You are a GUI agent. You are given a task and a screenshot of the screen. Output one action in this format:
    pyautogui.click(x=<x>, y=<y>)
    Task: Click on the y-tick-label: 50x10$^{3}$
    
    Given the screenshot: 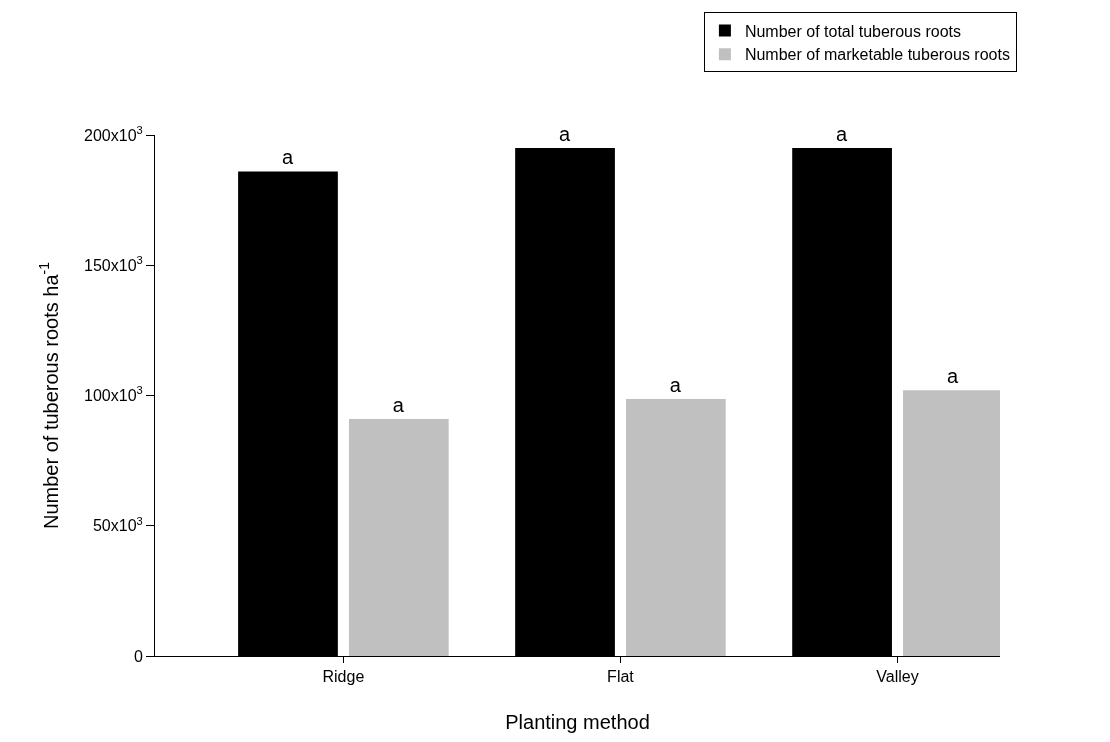 What is the action you would take?
    pyautogui.click(x=117, y=524)
    